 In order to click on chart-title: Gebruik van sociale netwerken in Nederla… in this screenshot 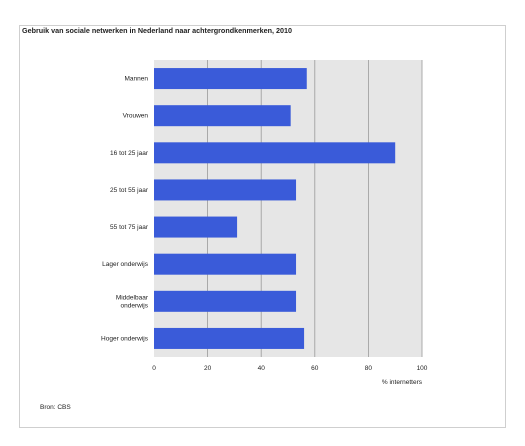, I will do `click(157, 30)`.